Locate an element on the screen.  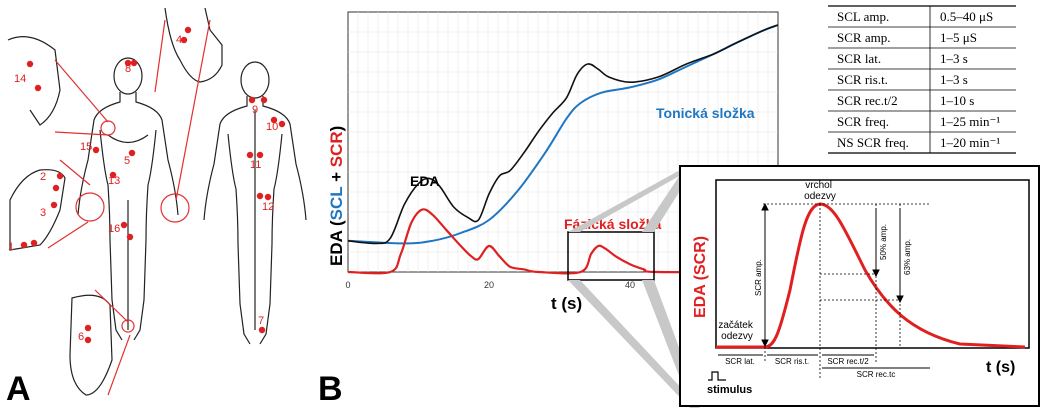
main-y-label: EDA (SCL + SCR) is located at coordinates (336, 196).